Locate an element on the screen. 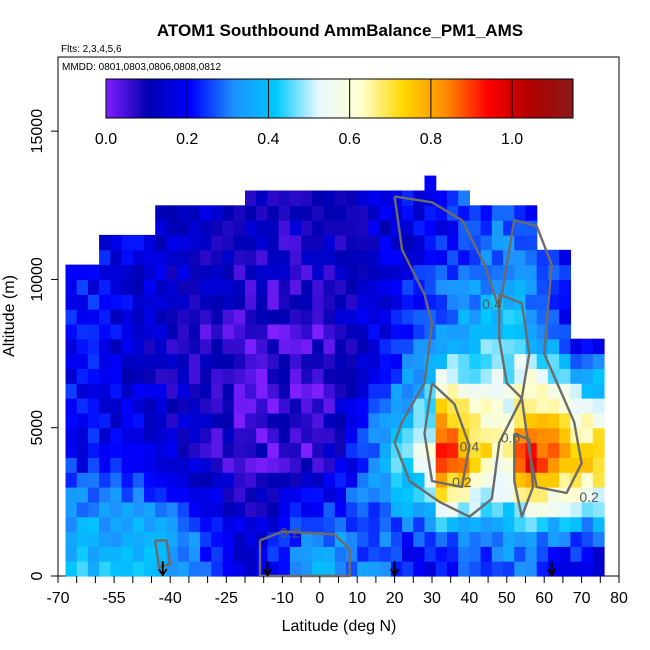  x-tick-label: 0 is located at coordinates (319, 598).